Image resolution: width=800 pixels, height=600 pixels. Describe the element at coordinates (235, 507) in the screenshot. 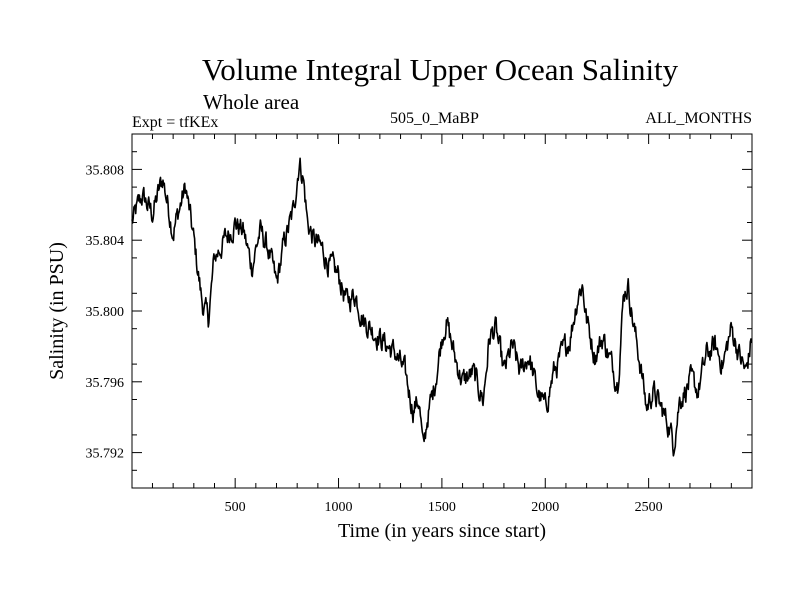

I see `x-tick-label: 500` at that location.